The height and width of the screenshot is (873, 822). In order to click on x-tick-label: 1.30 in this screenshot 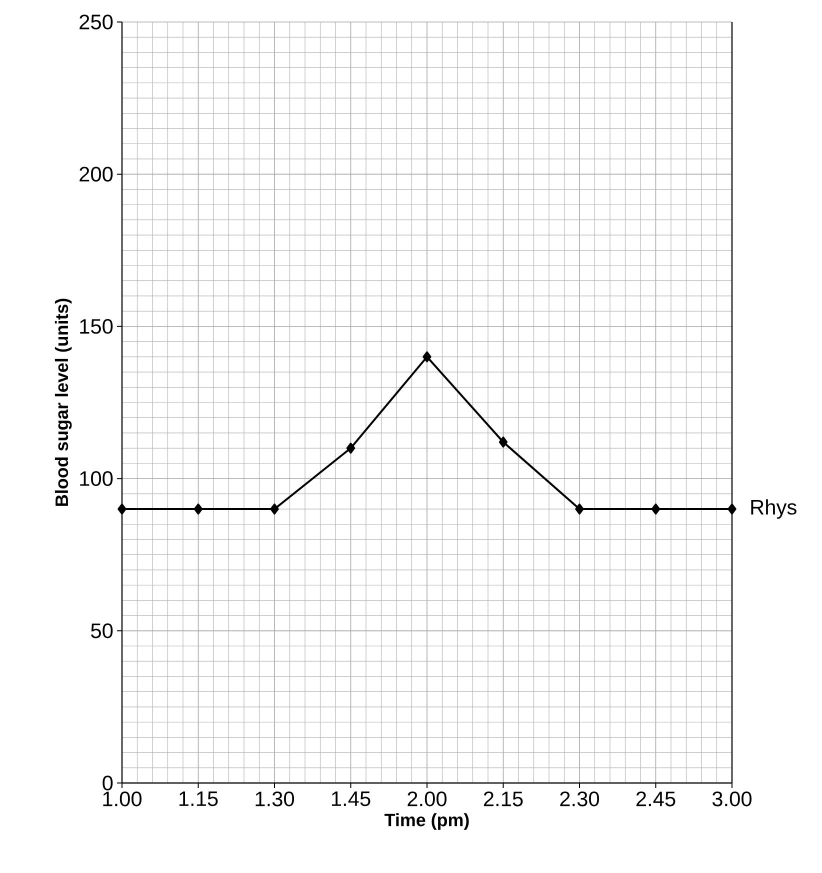, I will do `click(275, 799)`.